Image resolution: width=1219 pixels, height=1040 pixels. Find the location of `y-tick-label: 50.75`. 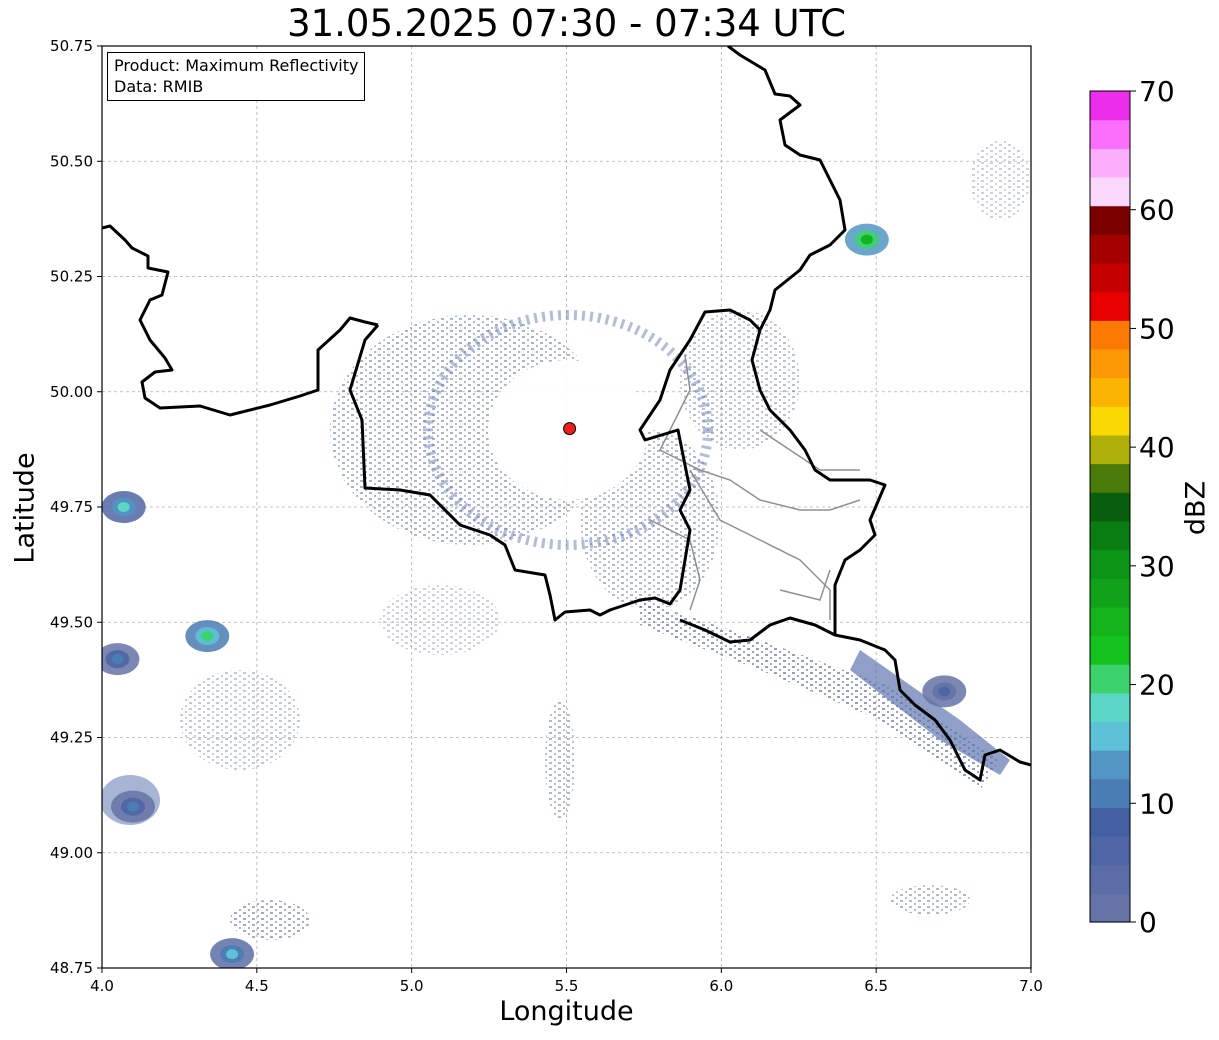

y-tick-label: 50.75 is located at coordinates (71, 46).